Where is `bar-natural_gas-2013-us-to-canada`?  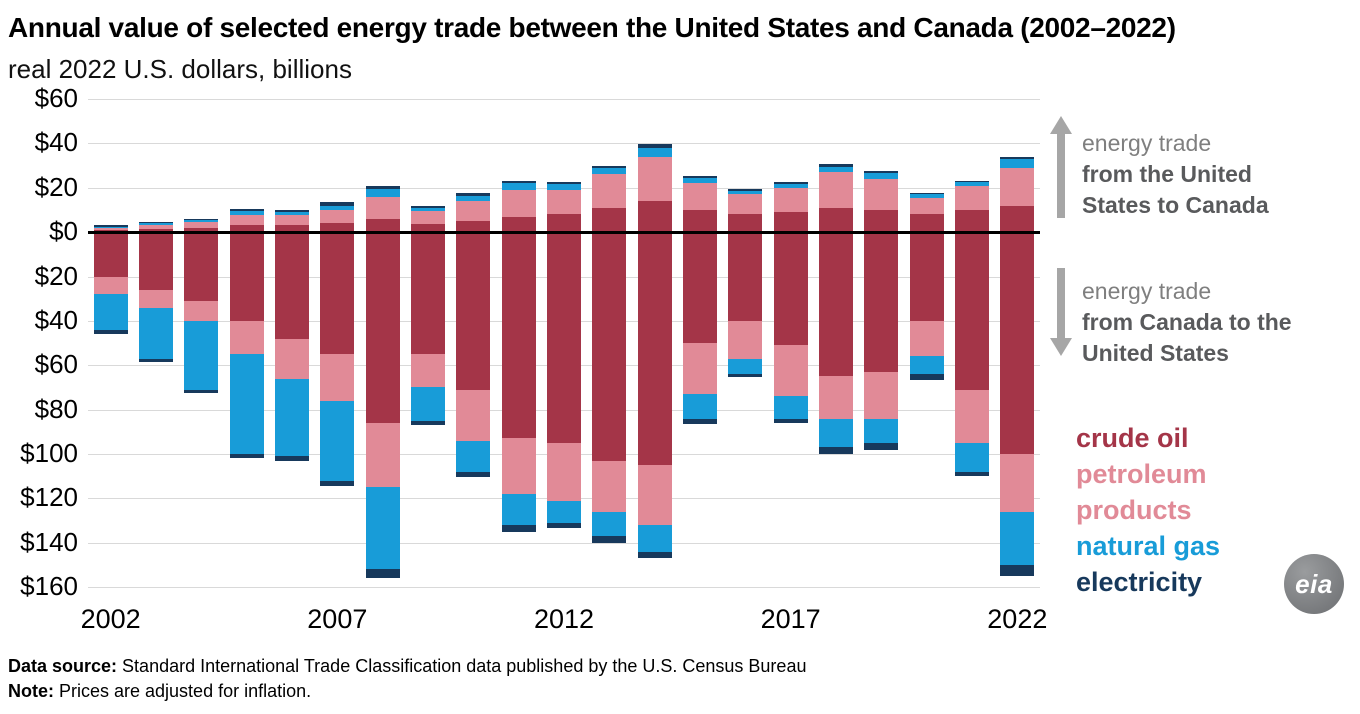 bar-natural_gas-2013-us-to-canada is located at coordinates (609, 171).